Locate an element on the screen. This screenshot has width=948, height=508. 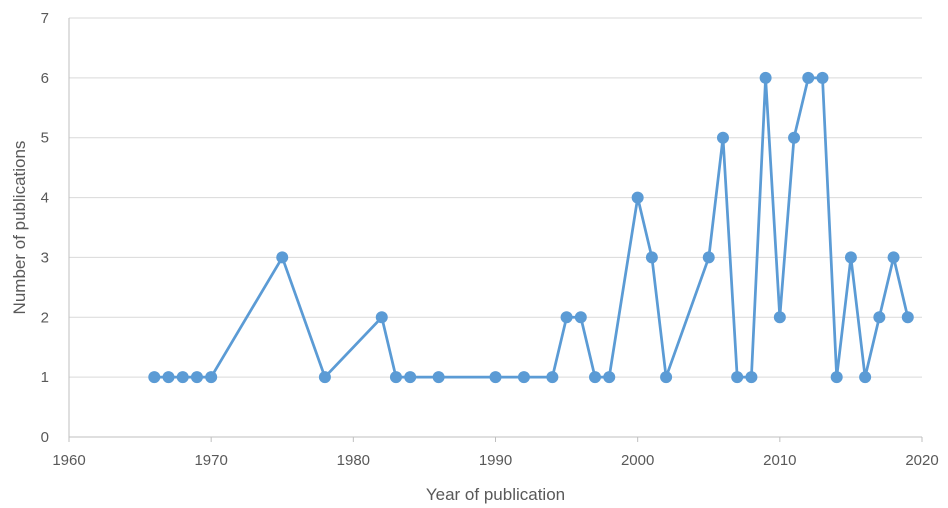
y-tick-label: 6 is located at coordinates (45, 78).